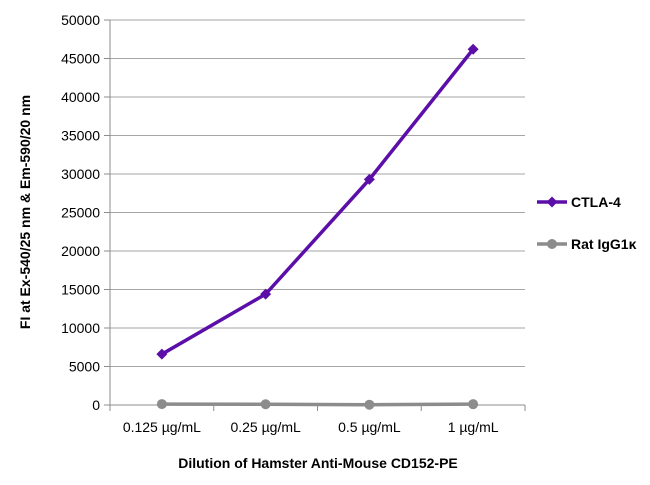  What do you see at coordinates (596, 202) in the screenshot?
I see `legend-label: CTLA-4` at bounding box center [596, 202].